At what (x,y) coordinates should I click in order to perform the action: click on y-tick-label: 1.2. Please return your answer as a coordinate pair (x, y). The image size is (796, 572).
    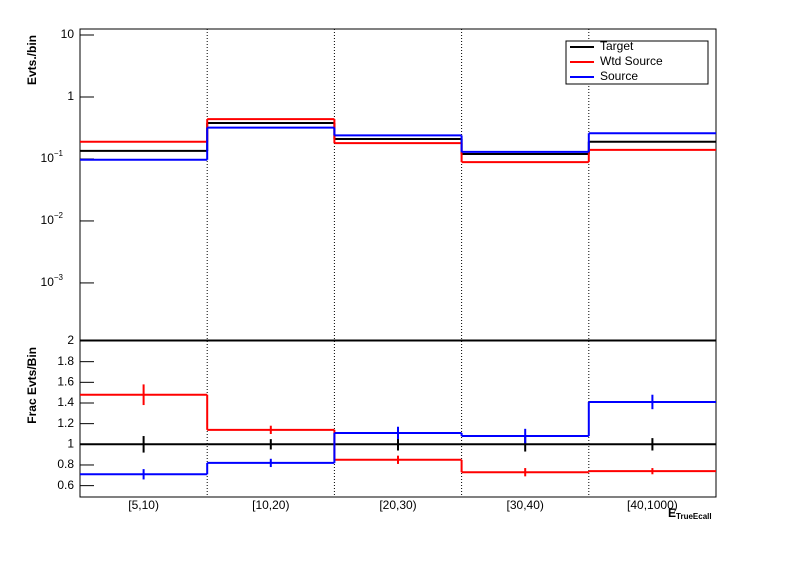
    Looking at the image, I should click on (65, 423).